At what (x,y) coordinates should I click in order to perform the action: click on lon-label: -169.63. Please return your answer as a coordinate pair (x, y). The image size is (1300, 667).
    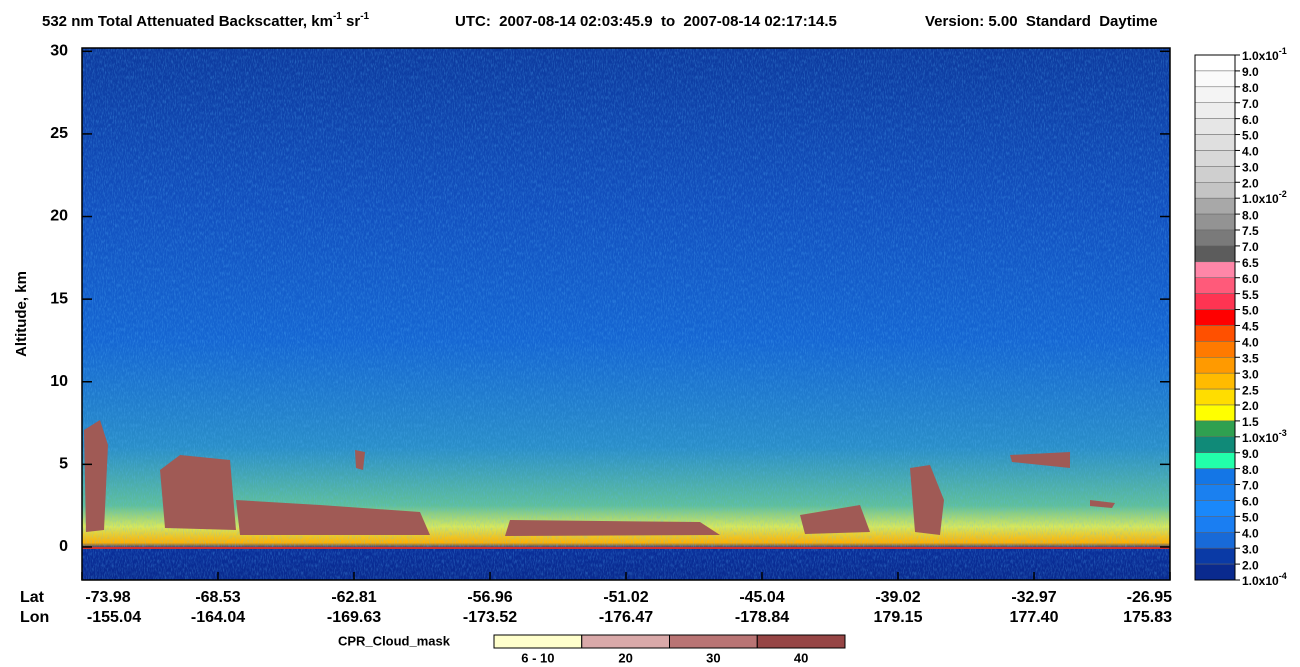
    Looking at the image, I should click on (354, 617).